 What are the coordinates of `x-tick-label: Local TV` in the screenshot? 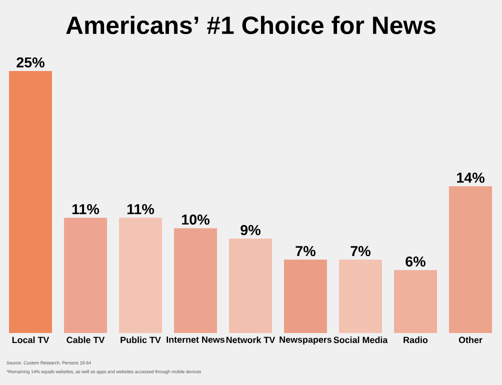 It's located at (31, 340).